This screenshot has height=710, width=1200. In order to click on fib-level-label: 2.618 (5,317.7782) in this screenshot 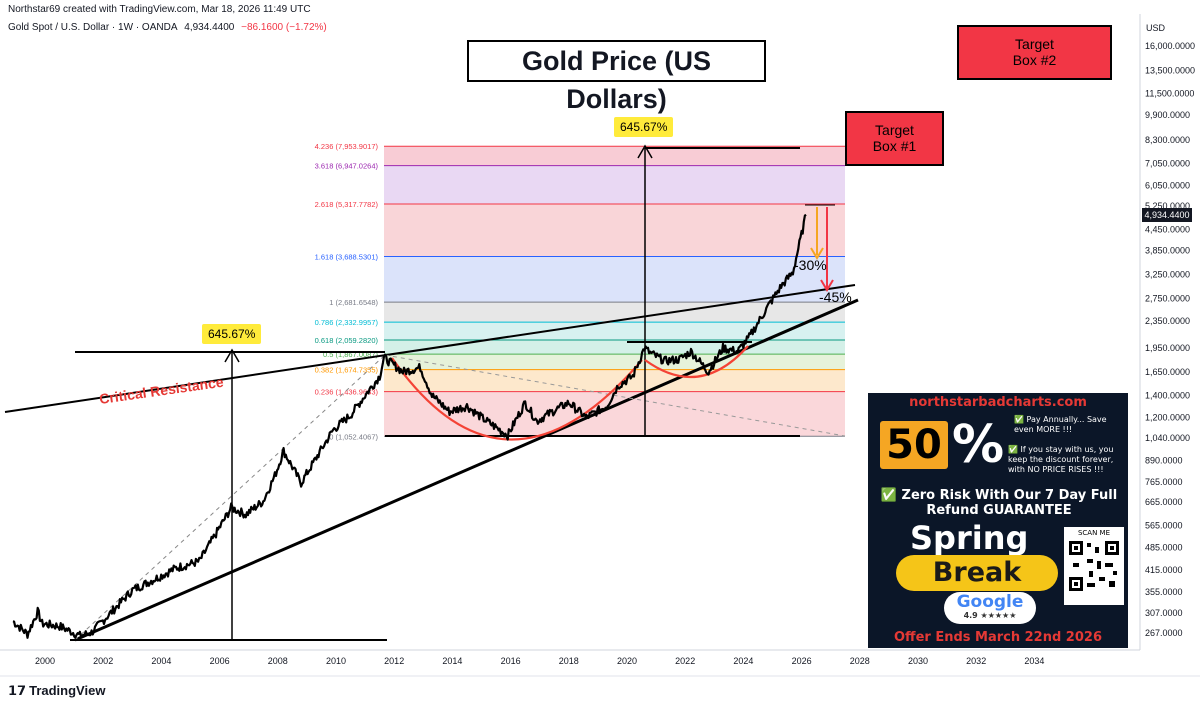, I will do `click(347, 204)`.